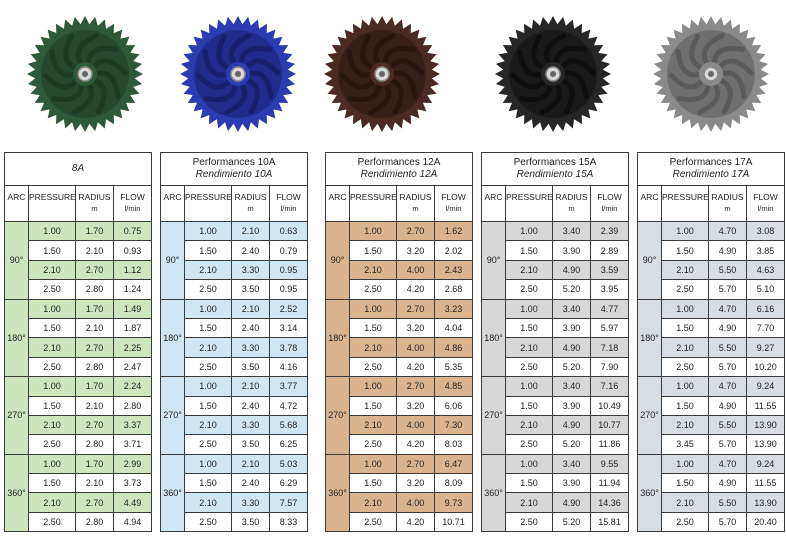 This screenshot has width=786, height=541. What do you see at coordinates (555, 493) in the screenshot?
I see `table-row: 360° 1.00 3.40 9.55` at bounding box center [555, 493].